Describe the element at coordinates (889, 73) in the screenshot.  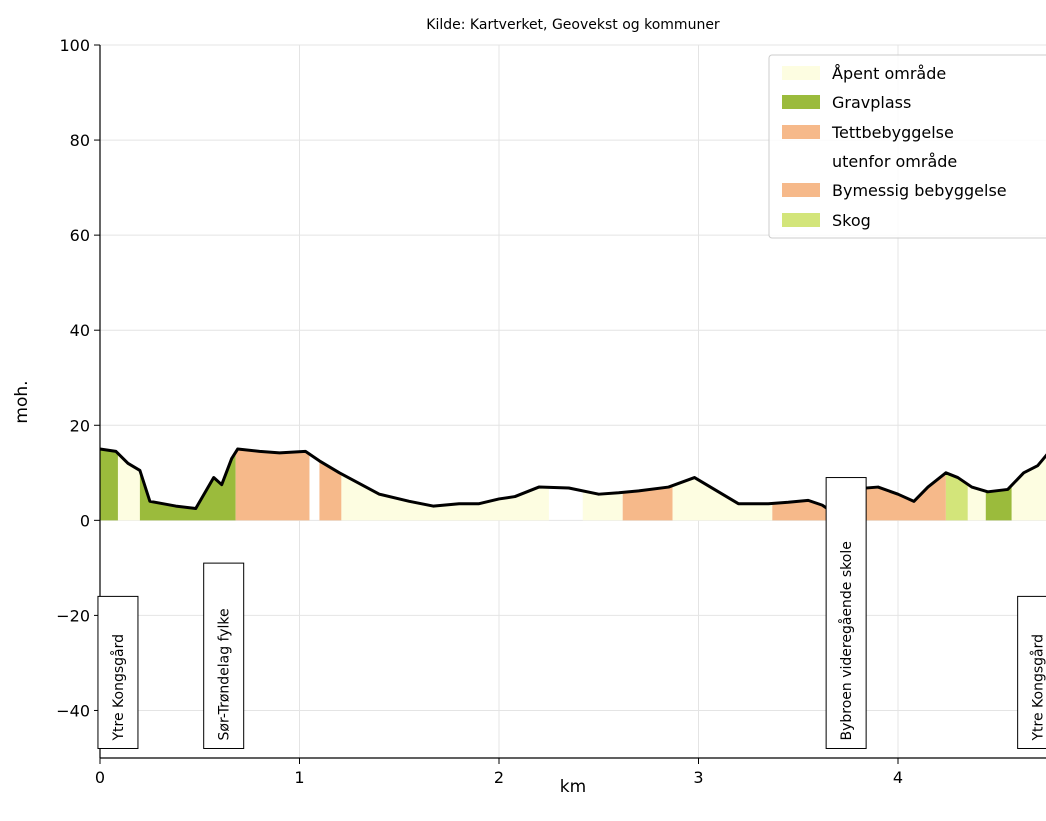
I see `legend-label: Åpent område` at that location.